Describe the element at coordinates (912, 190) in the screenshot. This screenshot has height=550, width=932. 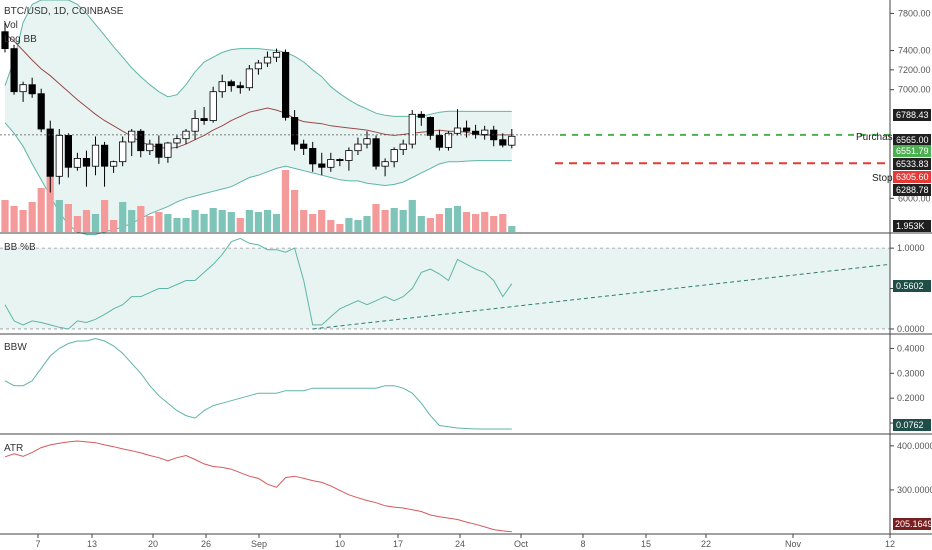
I see `price-tag: 6288.78` at that location.